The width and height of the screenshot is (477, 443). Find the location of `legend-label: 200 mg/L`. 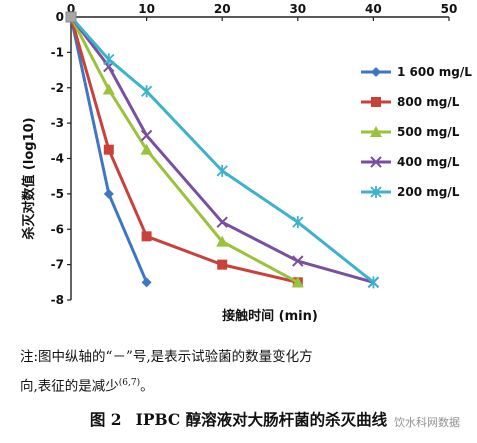

legend-label: 200 mg/L is located at coordinates (428, 192).